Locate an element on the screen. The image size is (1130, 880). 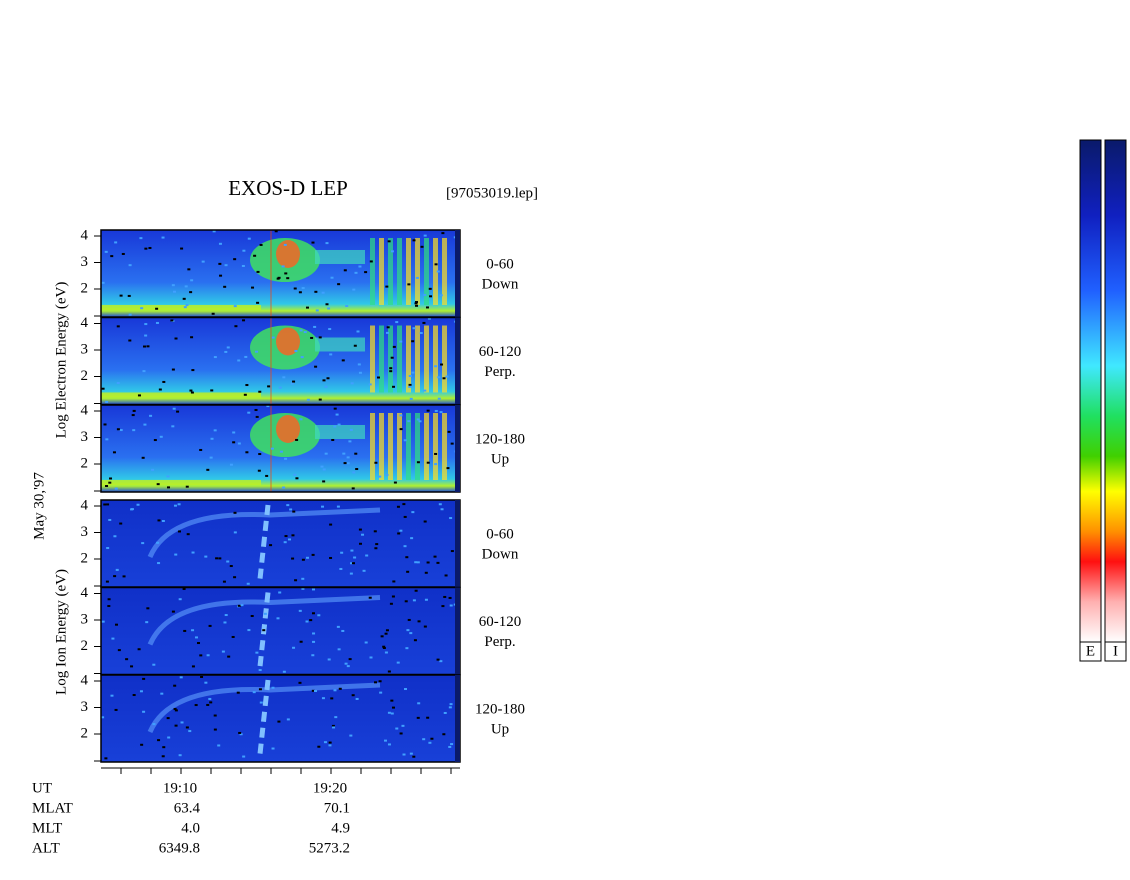
y-tick-label: 2 is located at coordinates (85, 558).